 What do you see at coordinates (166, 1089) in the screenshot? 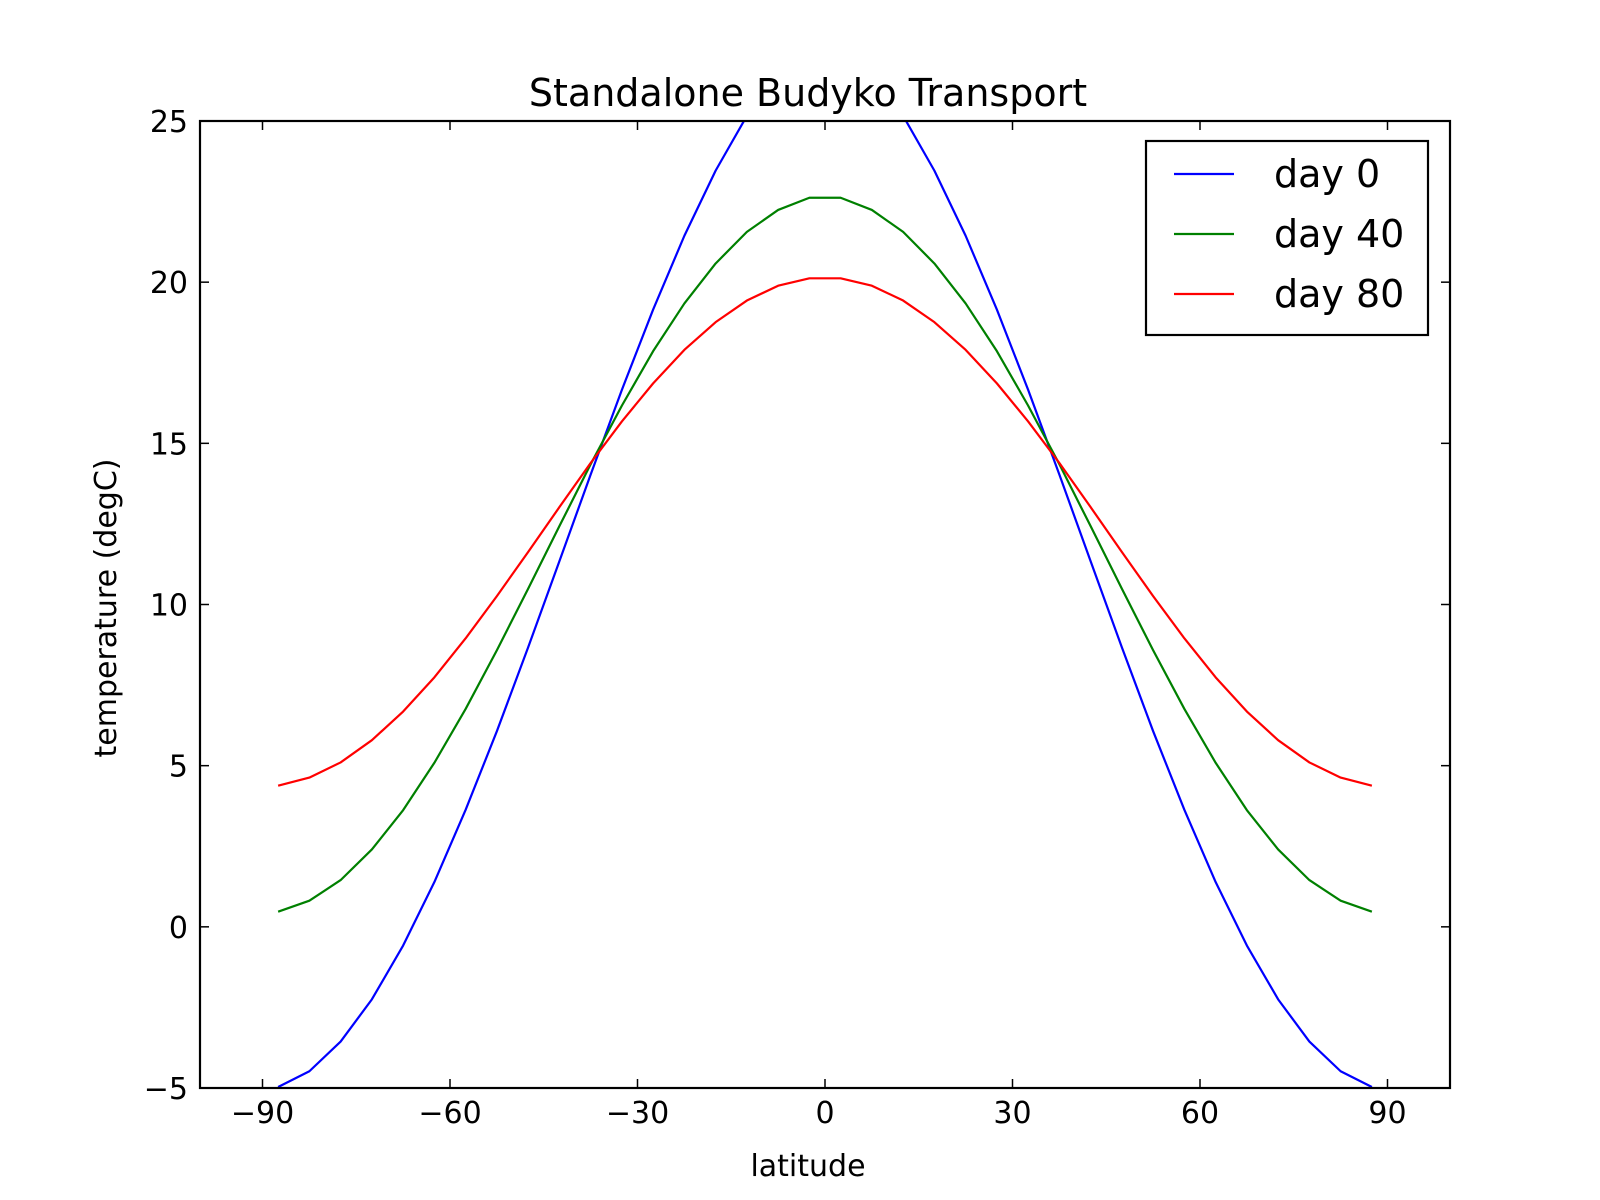
I see `y-tick-label: −5` at bounding box center [166, 1089].